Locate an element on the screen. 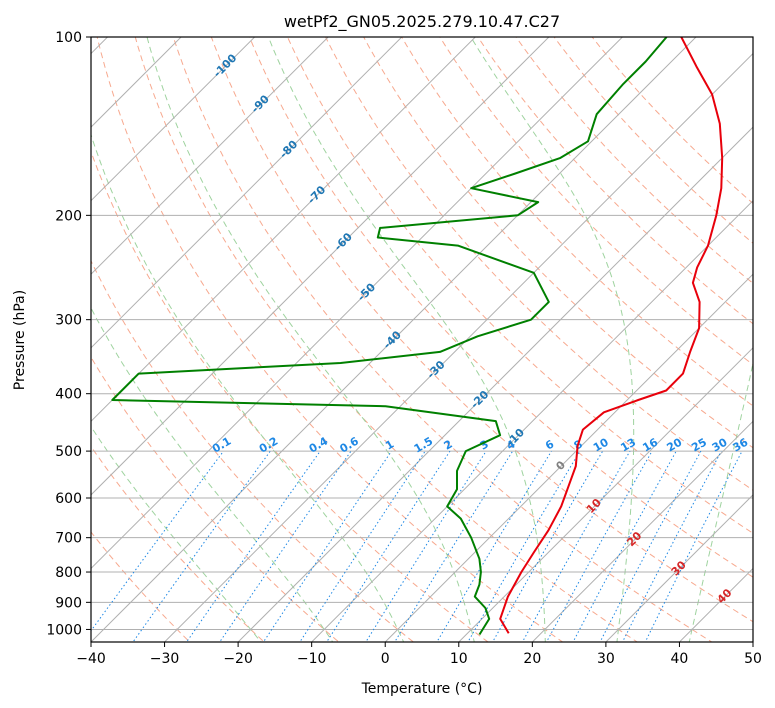 This screenshot has height=708, width=775. y-tick-label: 400 is located at coordinates (68, 395).